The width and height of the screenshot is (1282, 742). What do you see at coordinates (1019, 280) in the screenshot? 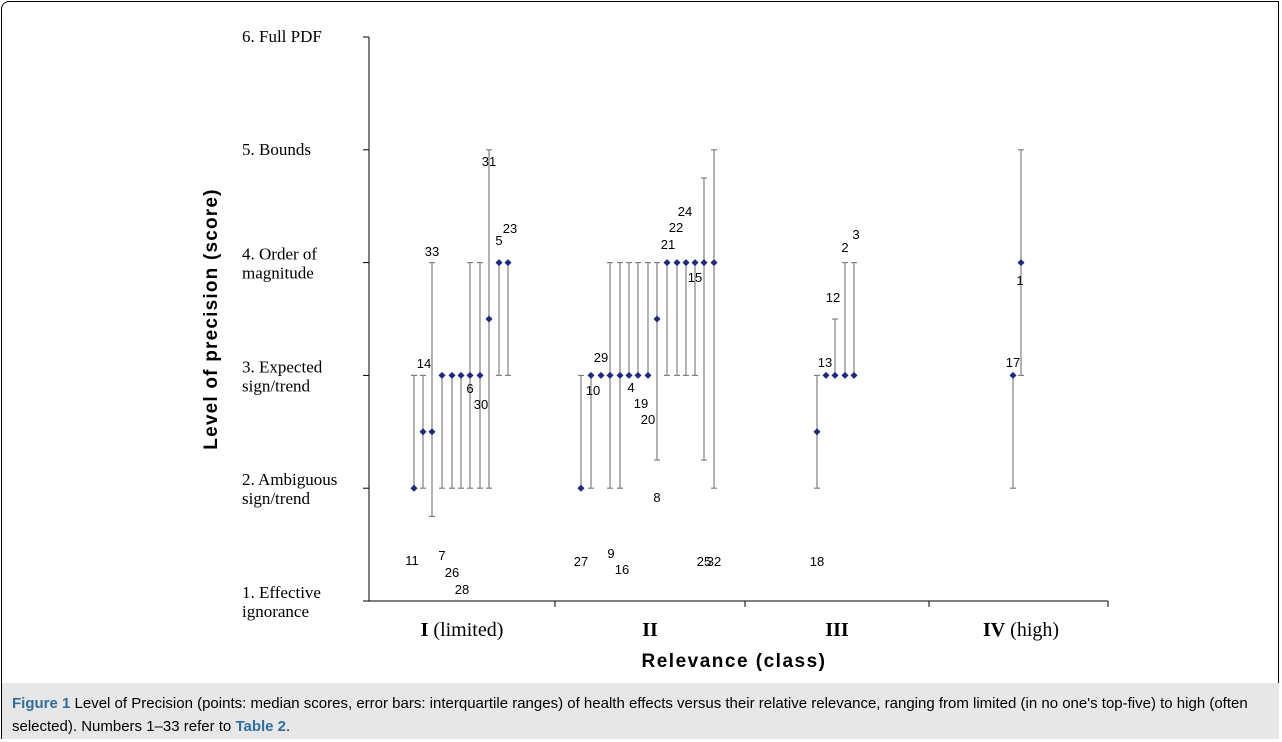
I see `point-label-1: 1` at bounding box center [1019, 280].